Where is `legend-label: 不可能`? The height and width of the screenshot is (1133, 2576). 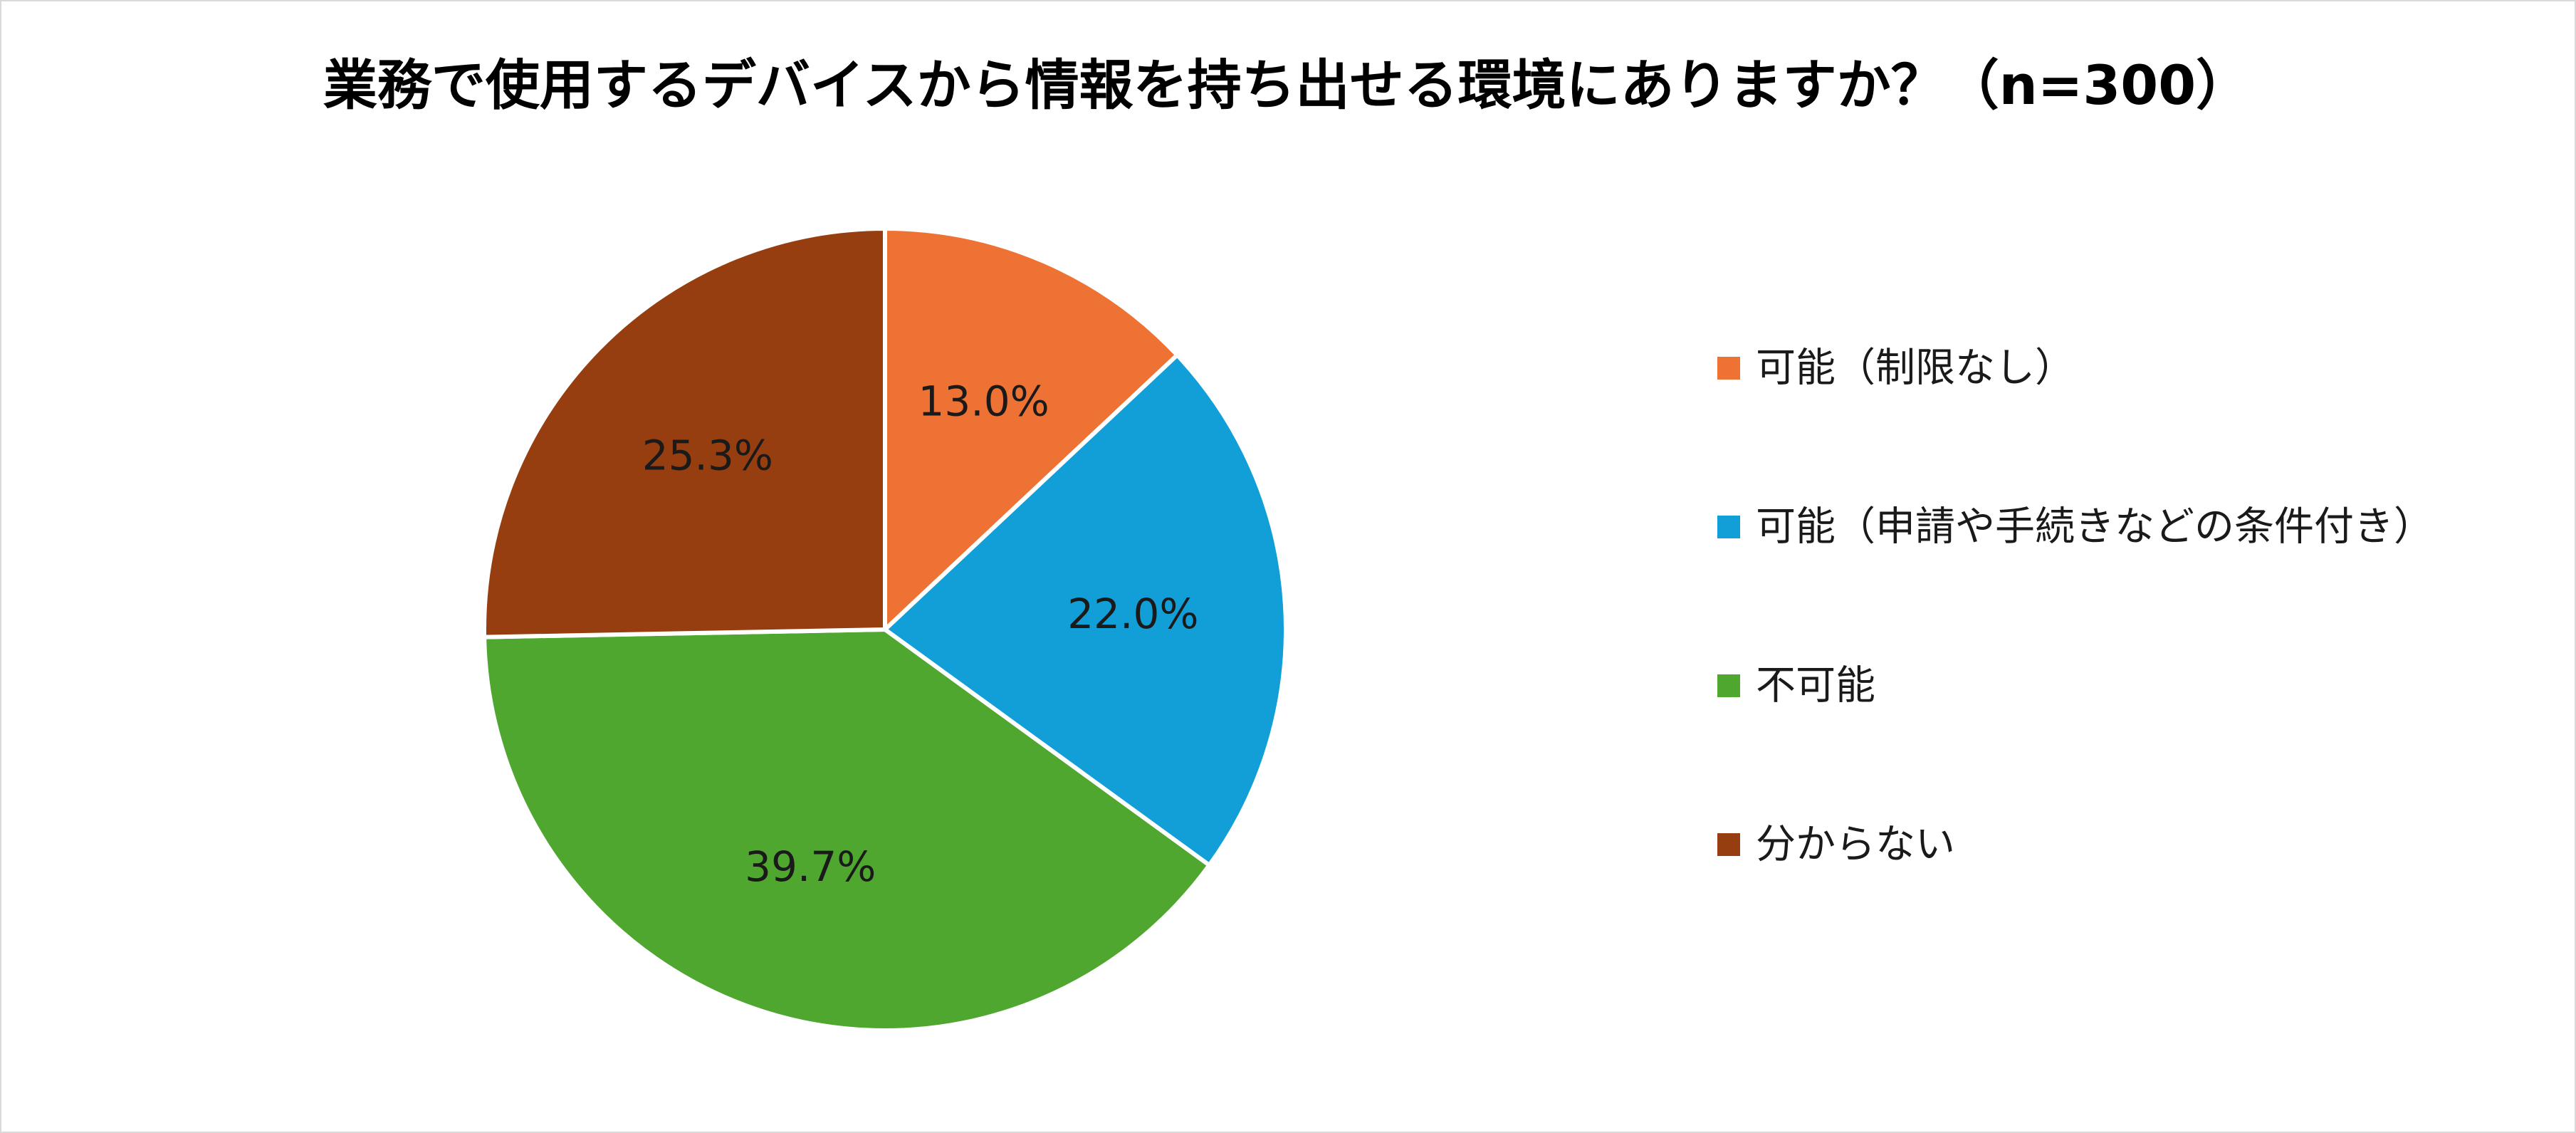
legend-label: 不可能 is located at coordinates (1815, 686).